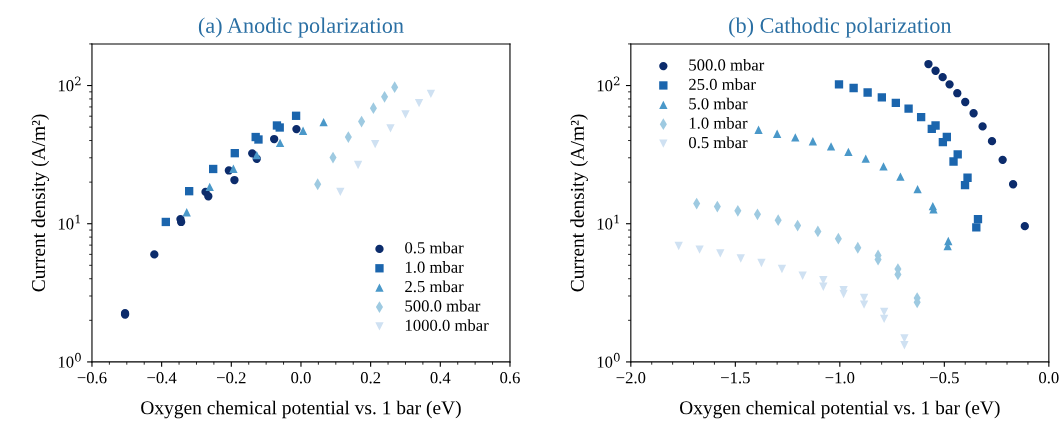 The image size is (1062, 435). What do you see at coordinates (840, 378) in the screenshot?
I see `x-tick-label: −1.0` at bounding box center [840, 378].